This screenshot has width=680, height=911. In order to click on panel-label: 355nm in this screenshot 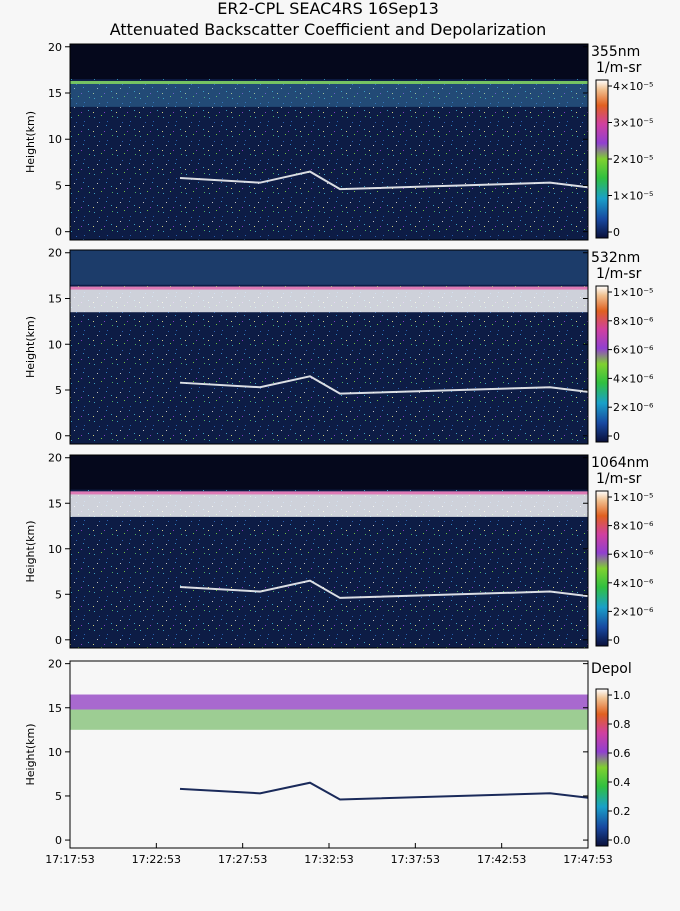, I will do `click(615, 52)`.